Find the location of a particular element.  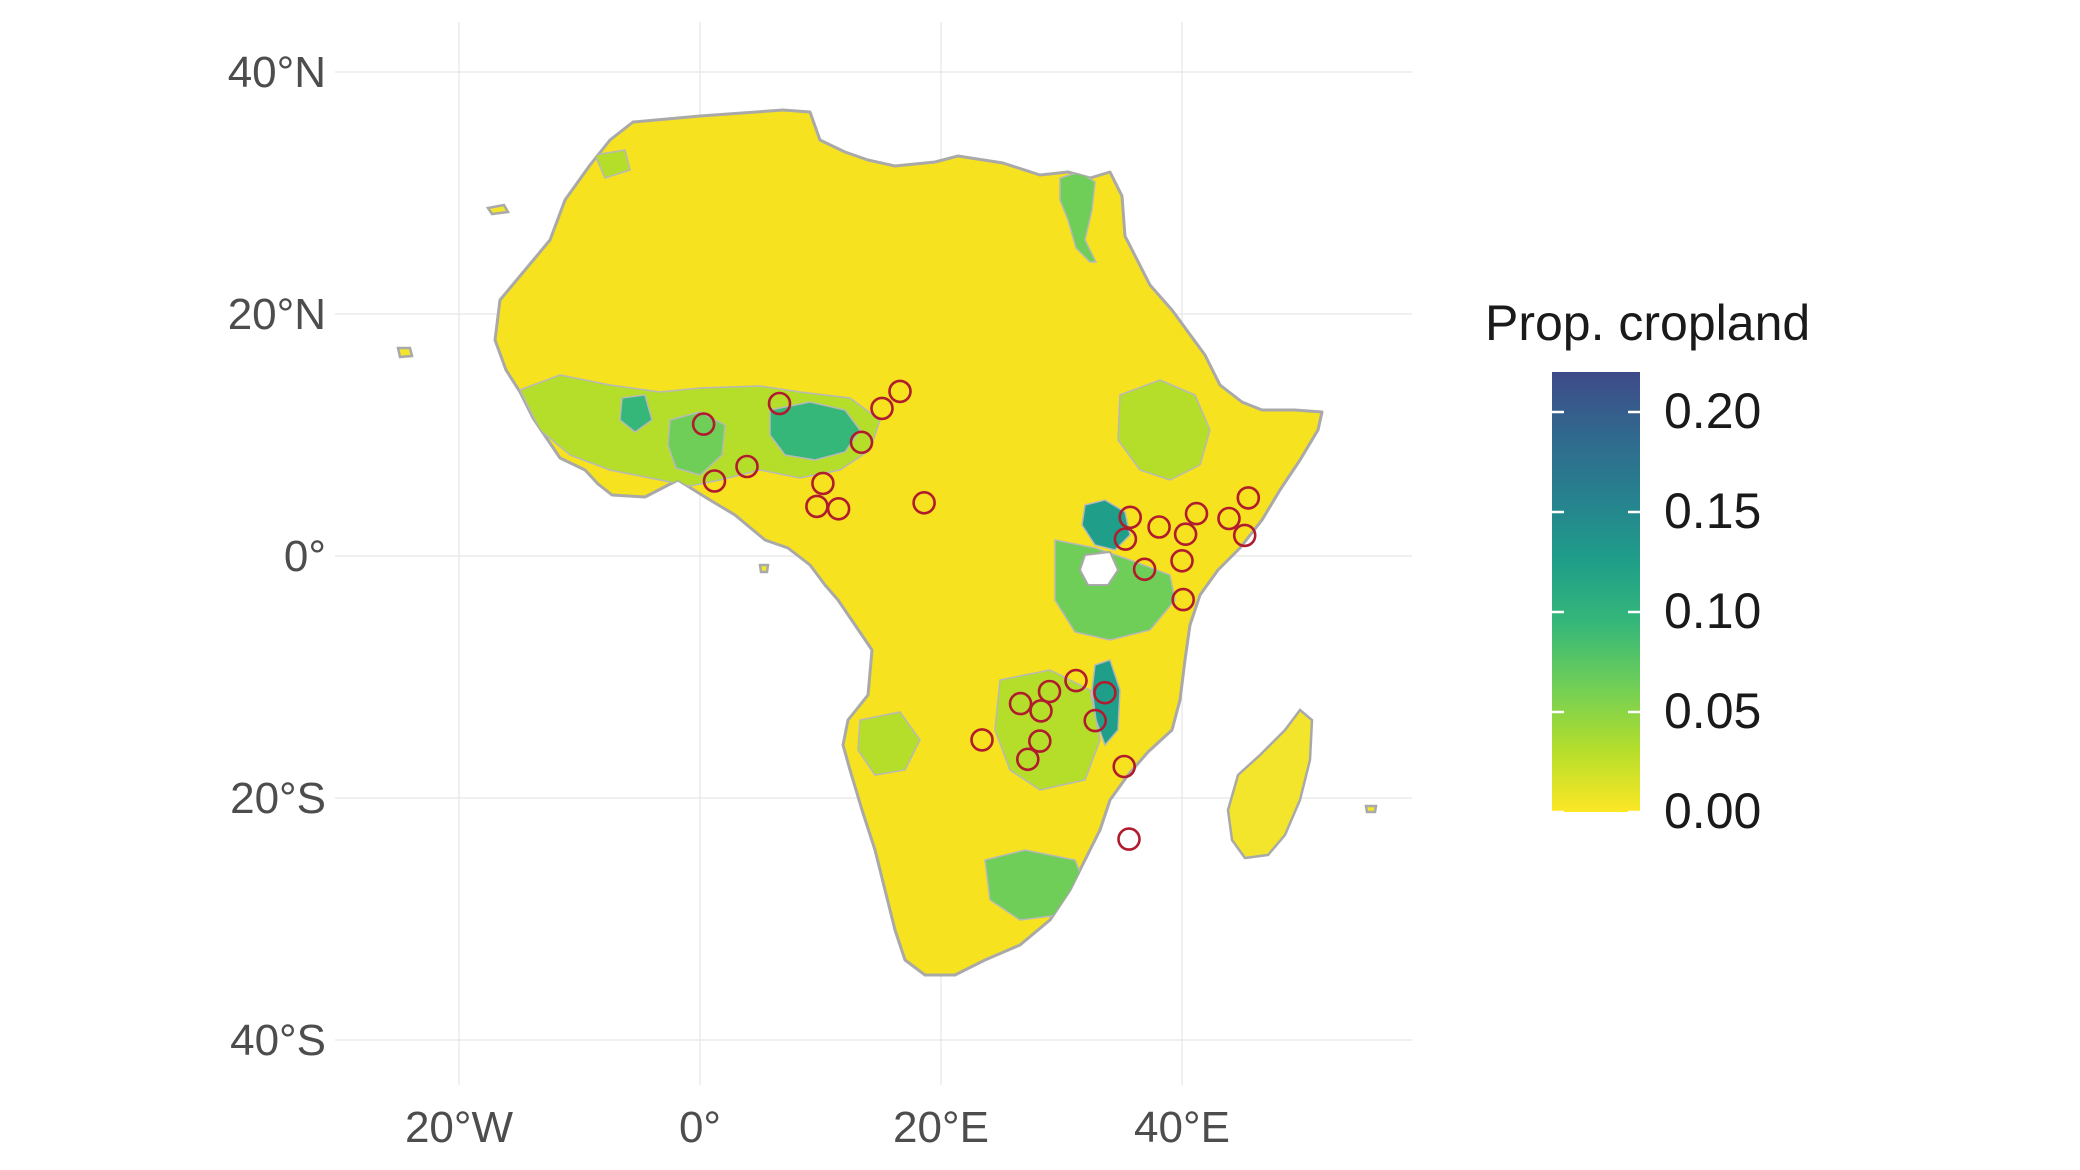

crop-patch-egypt-nile is located at coordinates (1078, 217).